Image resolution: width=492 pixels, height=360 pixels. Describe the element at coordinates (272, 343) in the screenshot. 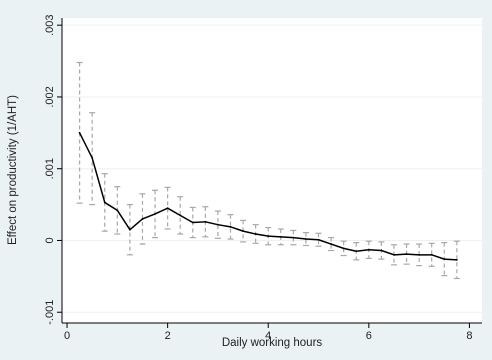

I see `x-axis-title: Daily working hours` at that location.